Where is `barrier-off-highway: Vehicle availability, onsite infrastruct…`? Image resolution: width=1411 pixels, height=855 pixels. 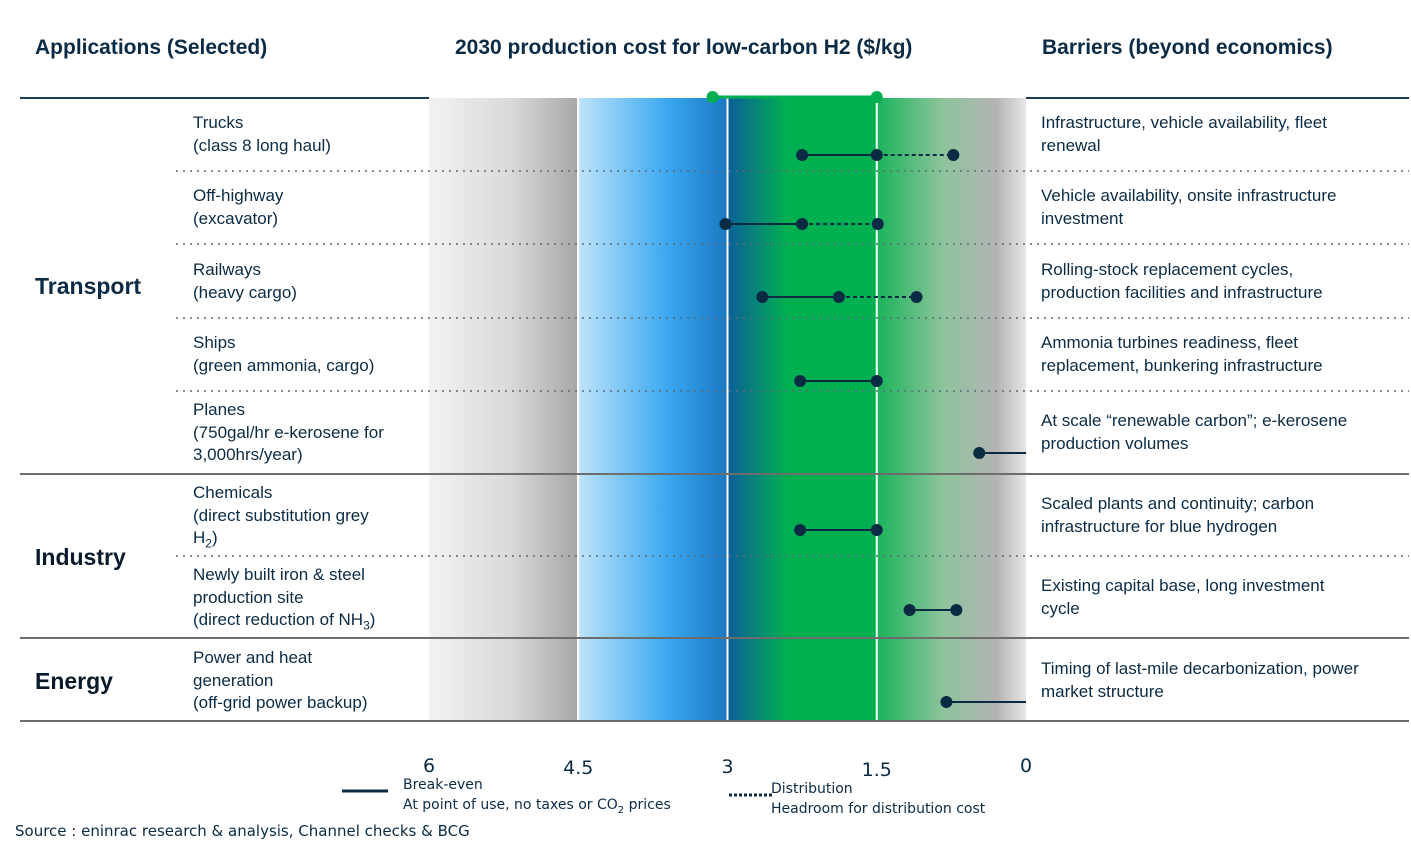
barrier-off-highway: Vehicle availability, onsite infrastruct… is located at coordinates (1188, 207).